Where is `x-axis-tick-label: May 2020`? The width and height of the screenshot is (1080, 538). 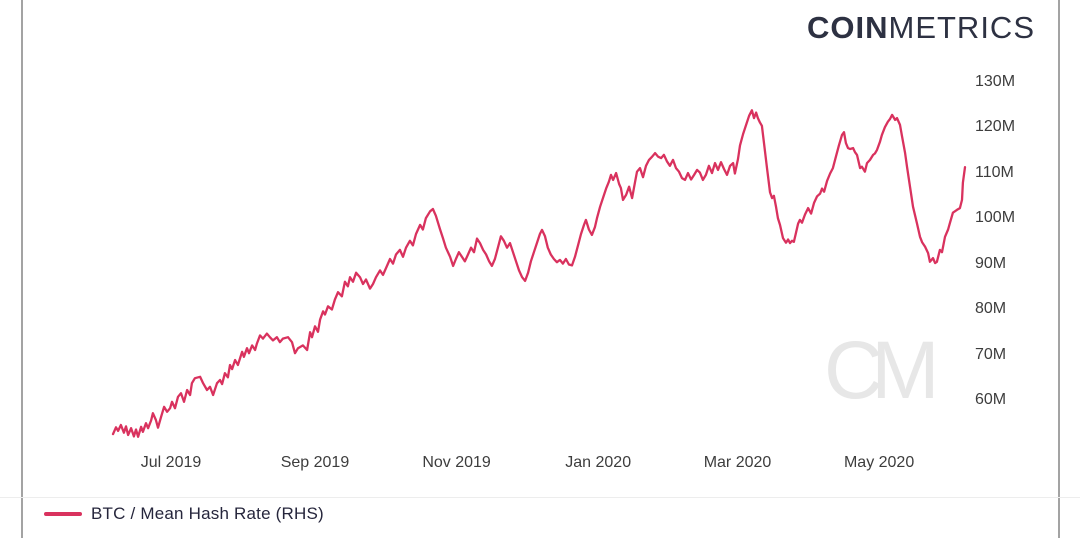
x-axis-tick-label: May 2020 is located at coordinates (879, 462).